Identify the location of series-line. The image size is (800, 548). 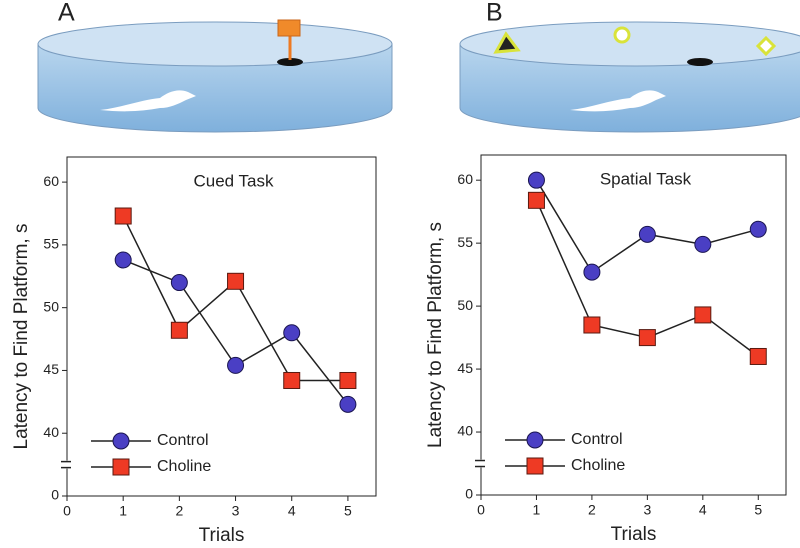
(235, 298).